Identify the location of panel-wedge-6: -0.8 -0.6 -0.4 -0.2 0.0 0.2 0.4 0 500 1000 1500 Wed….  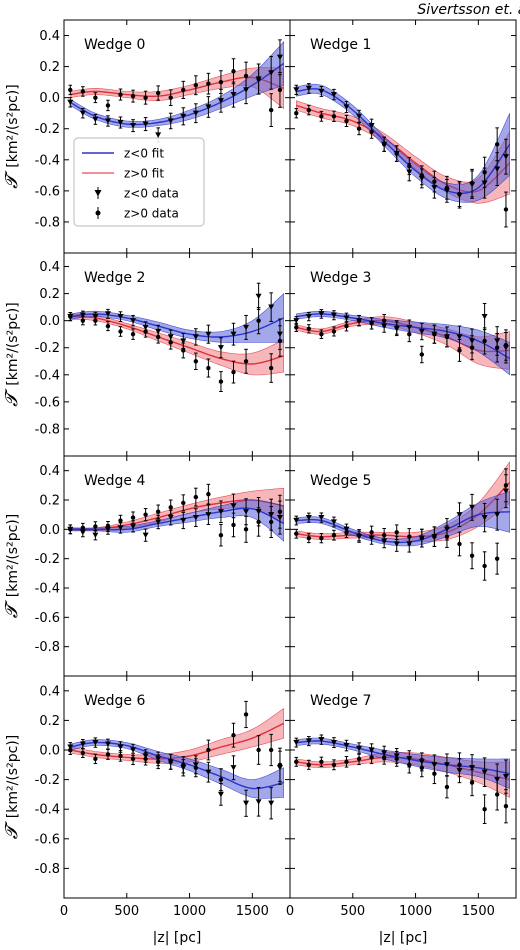
(163, 797).